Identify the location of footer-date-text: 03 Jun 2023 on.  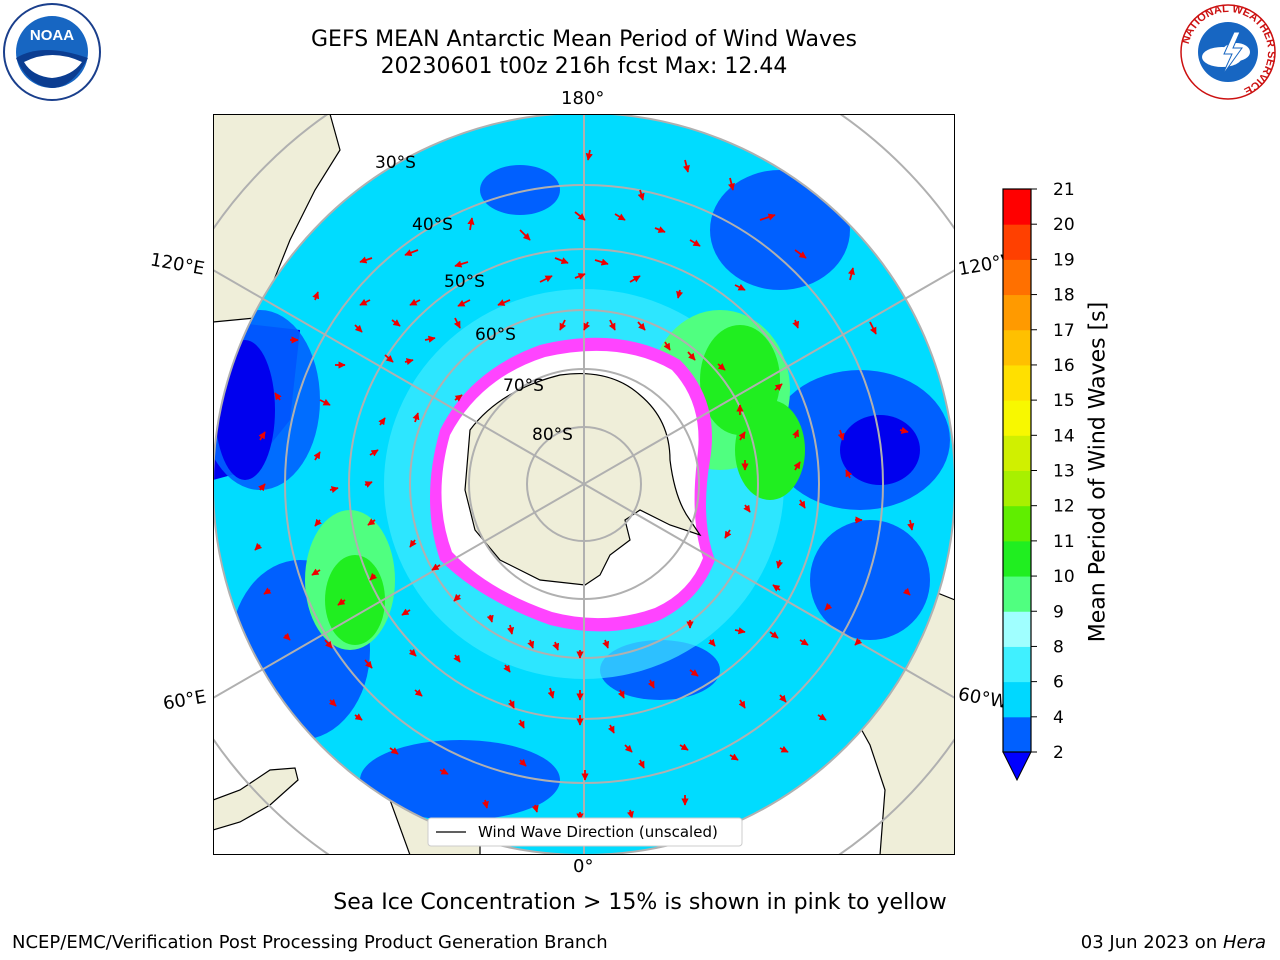
(1151, 942).